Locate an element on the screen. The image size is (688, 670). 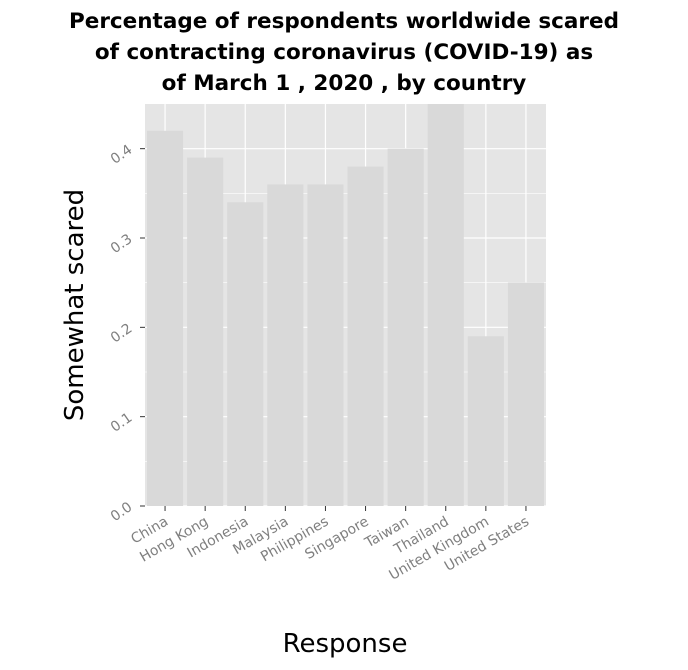
y-tick-label: 0.1 is located at coordinates (121, 423).